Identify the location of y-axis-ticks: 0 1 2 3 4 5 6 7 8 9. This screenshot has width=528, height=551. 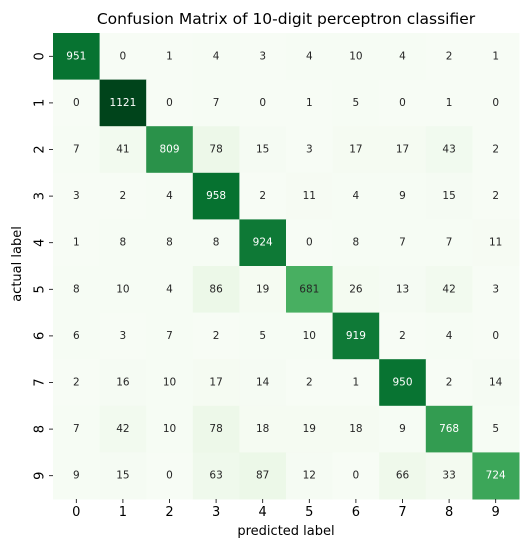
(43, 266).